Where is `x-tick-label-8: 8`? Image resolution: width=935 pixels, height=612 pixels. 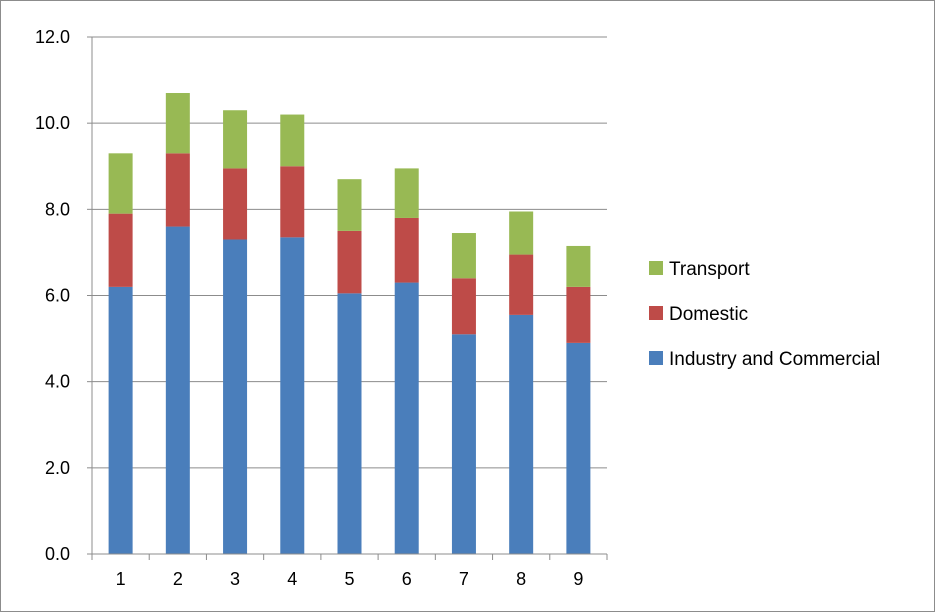
x-tick-label-8: 8 is located at coordinates (521, 579).